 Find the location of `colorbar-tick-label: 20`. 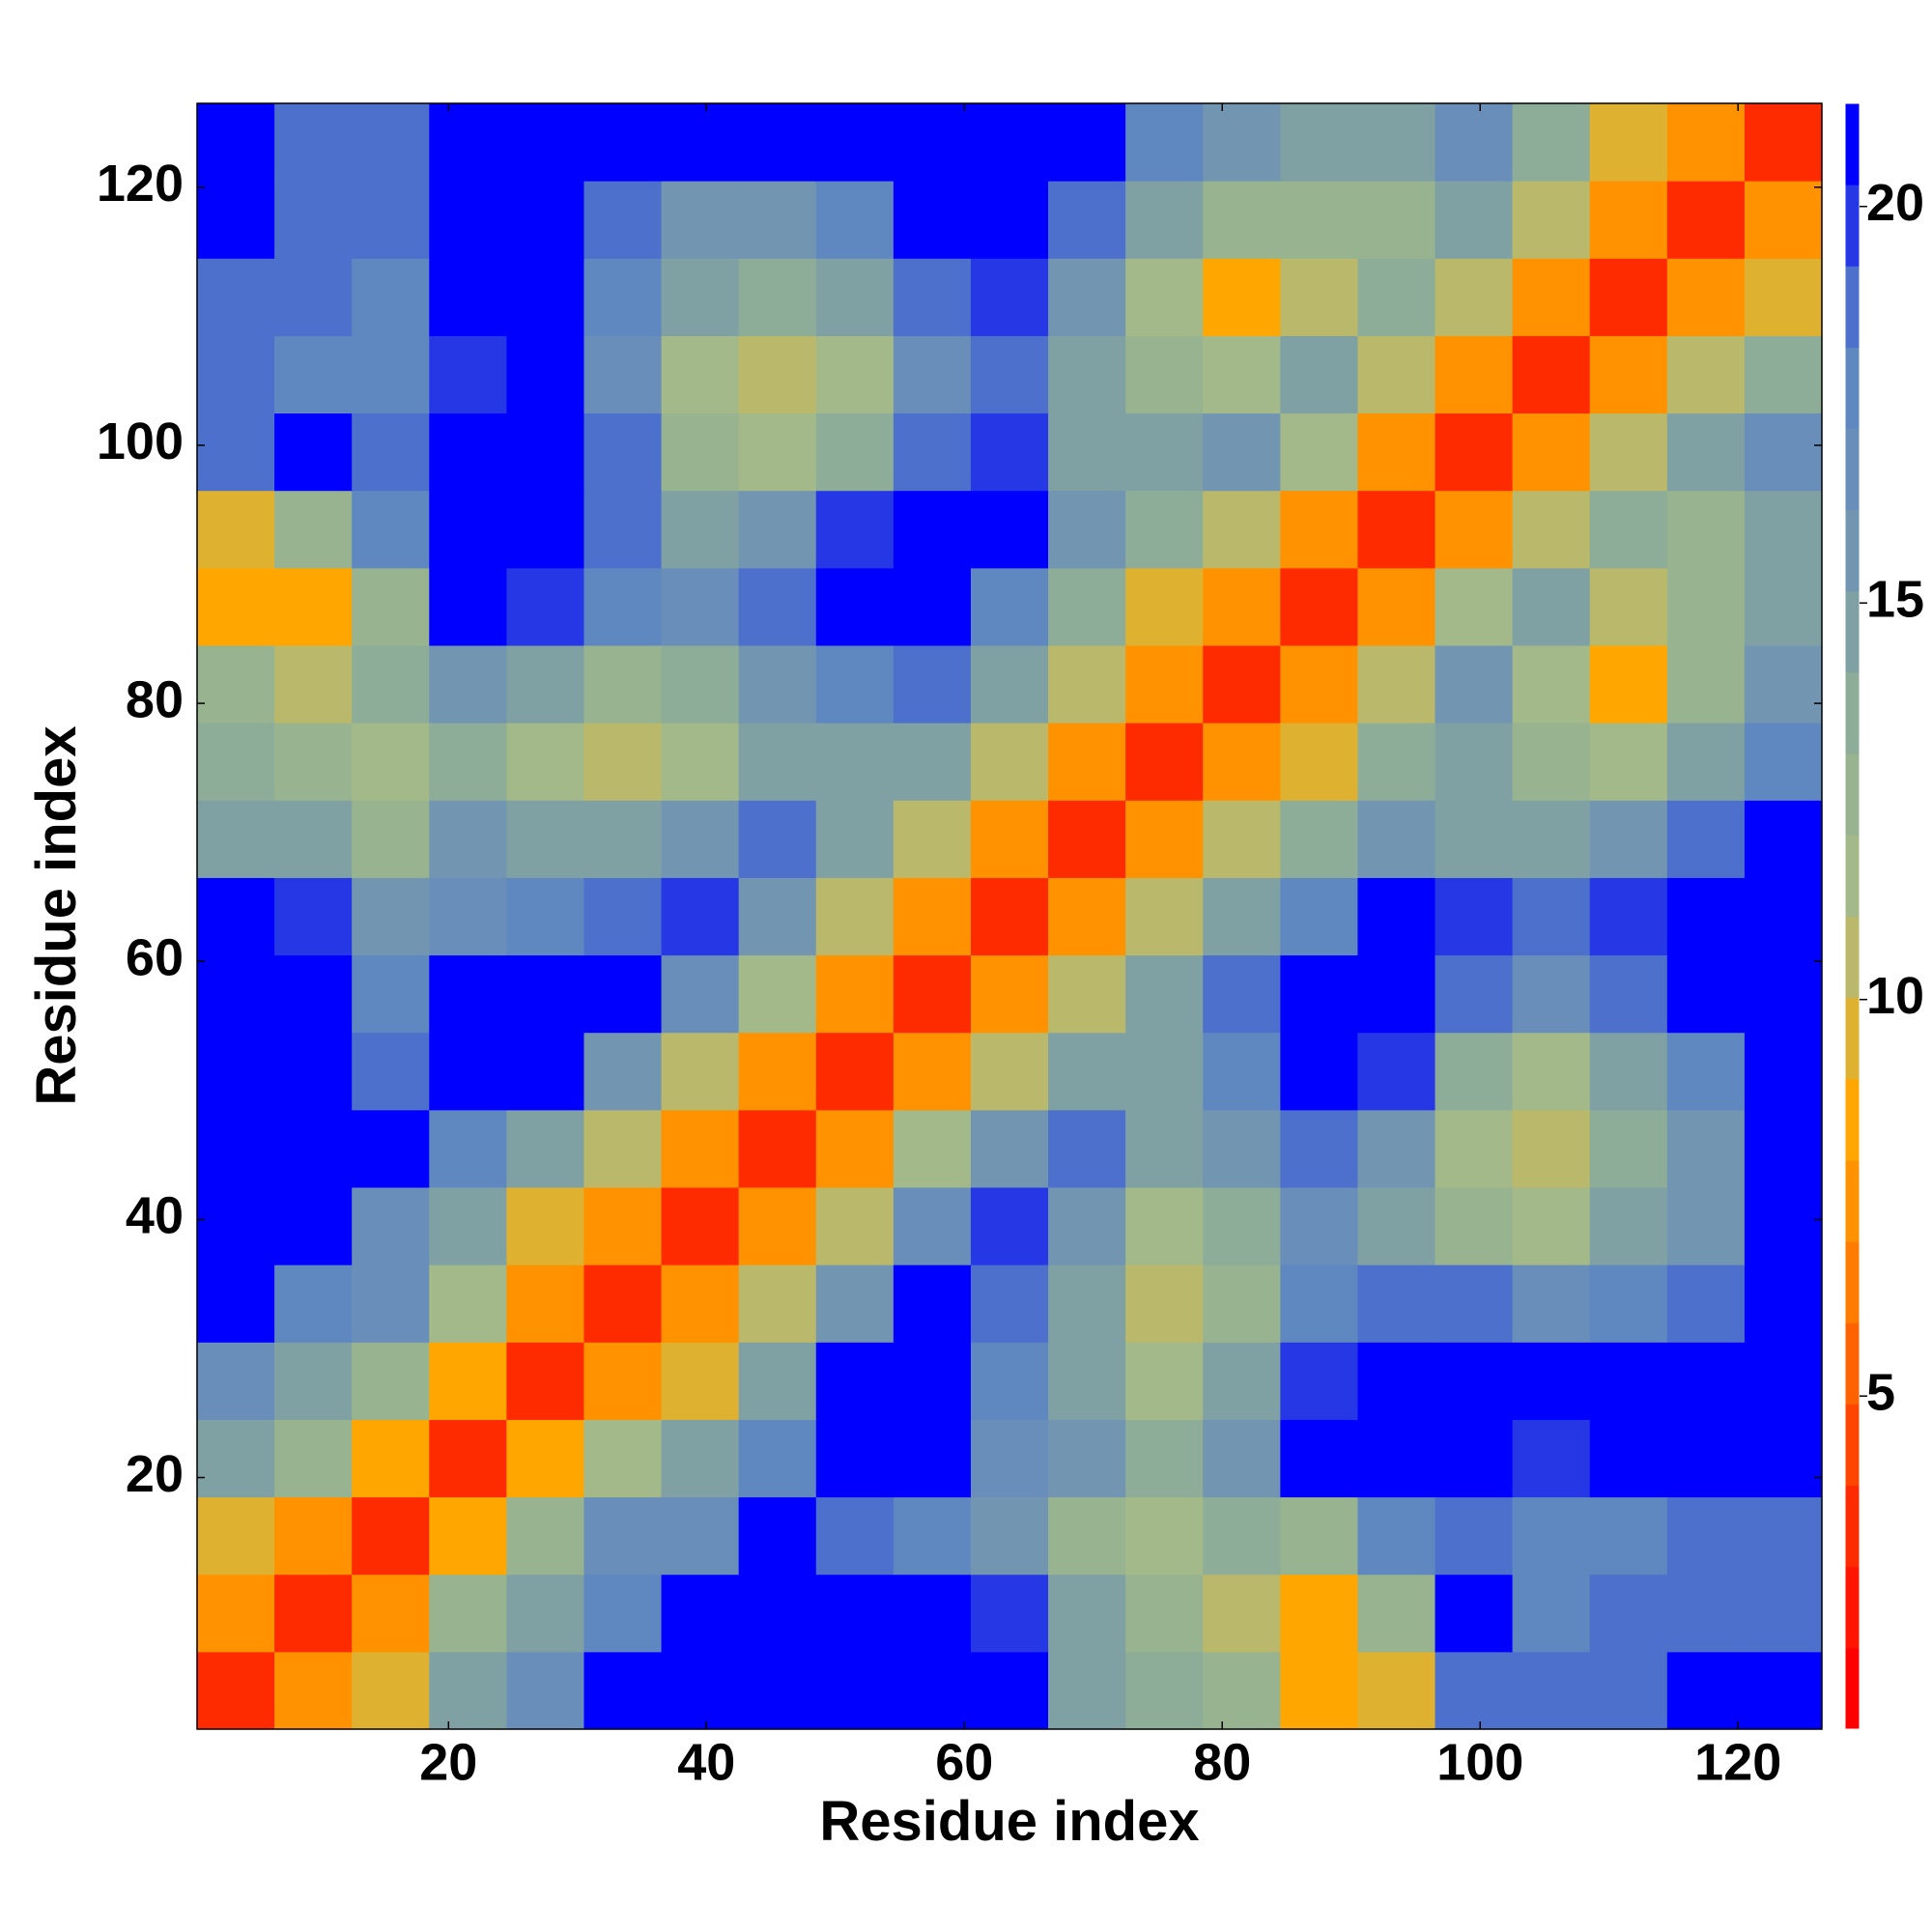

colorbar-tick-label: 20 is located at coordinates (1895, 203).